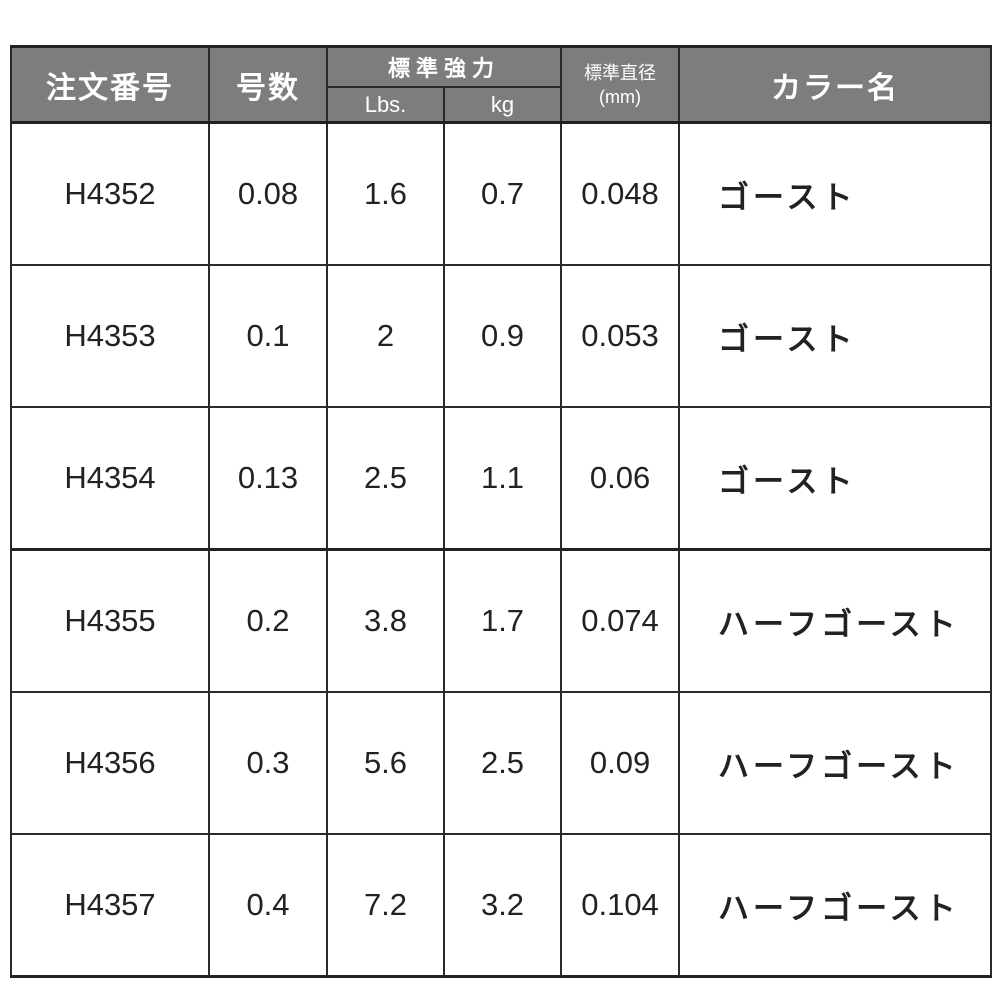 The width and height of the screenshot is (1000, 1000). Describe the element at coordinates (385, 763) in the screenshot. I see `cell-lbs: 5.6` at that location.